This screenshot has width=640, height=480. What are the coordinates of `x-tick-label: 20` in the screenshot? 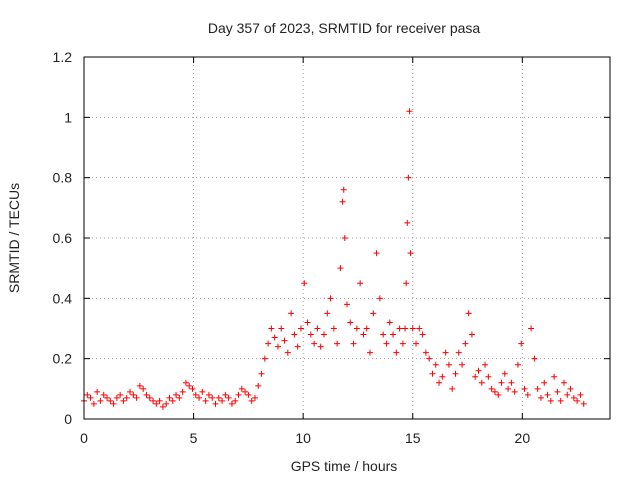 It's located at (523, 438).